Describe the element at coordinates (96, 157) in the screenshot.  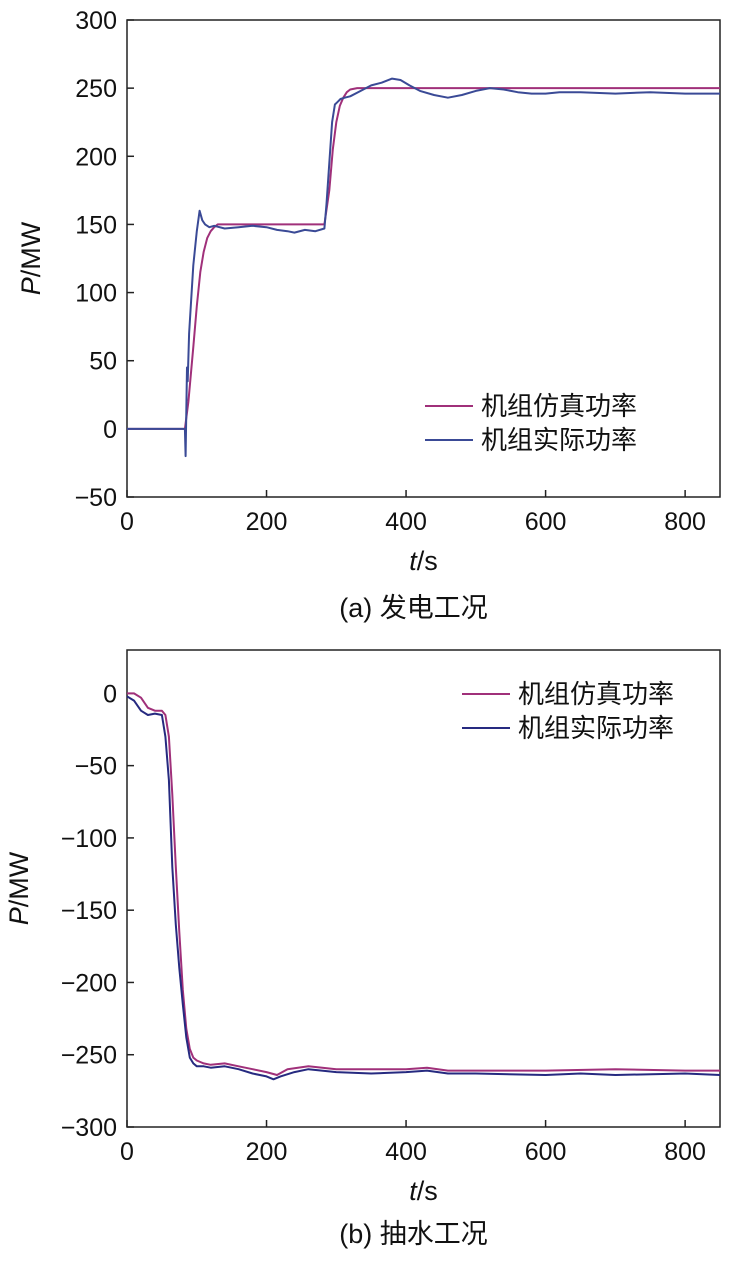
I see `y-tick-label: 200` at that location.